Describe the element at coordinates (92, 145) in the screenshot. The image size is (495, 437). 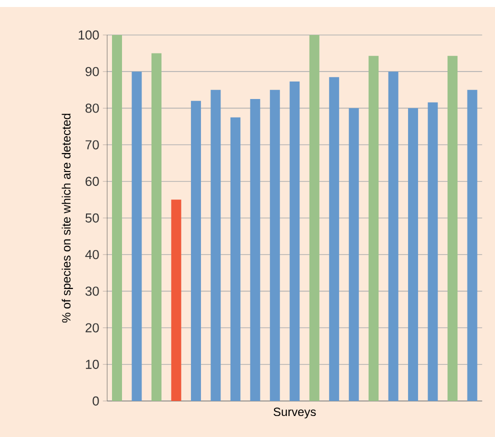
I see `y-tick-label: 70` at that location.